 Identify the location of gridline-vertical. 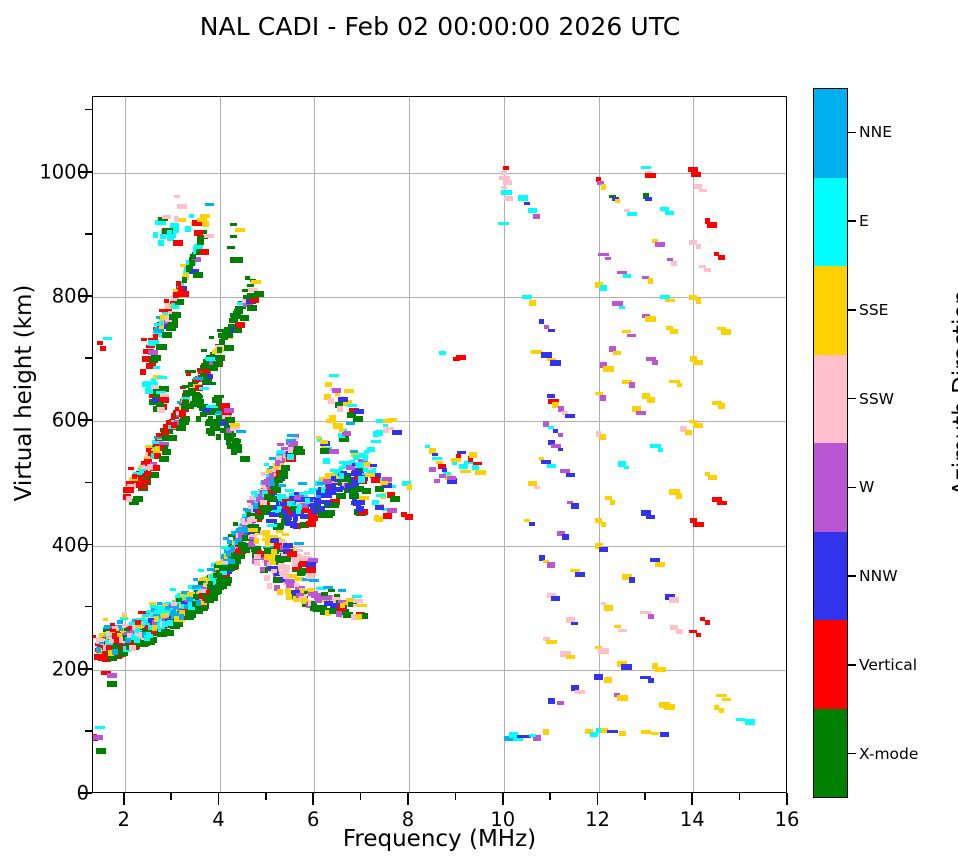
(694, 444).